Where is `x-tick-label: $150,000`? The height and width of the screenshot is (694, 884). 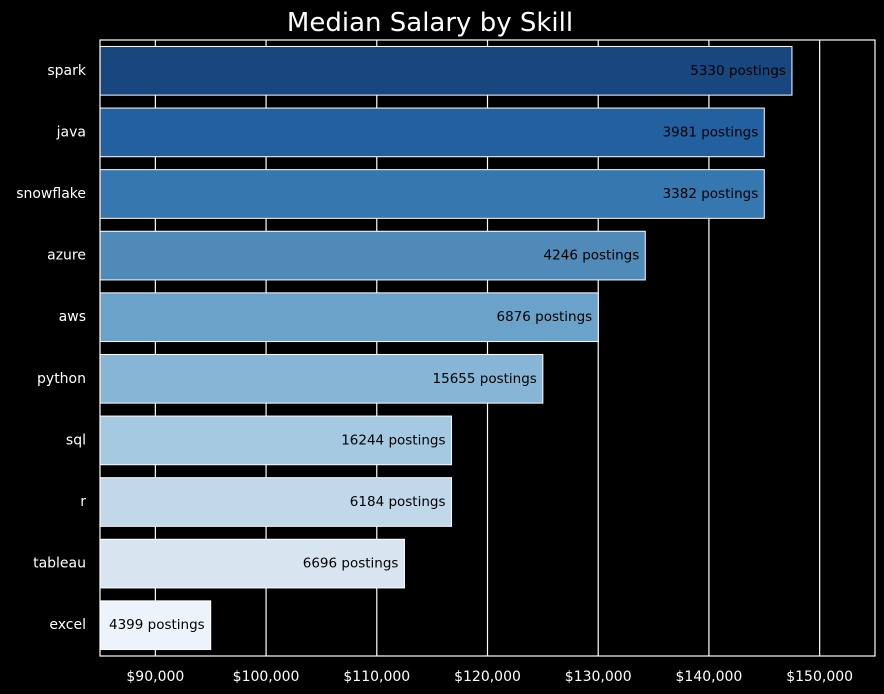 x-tick-label: $150,000 is located at coordinates (819, 677).